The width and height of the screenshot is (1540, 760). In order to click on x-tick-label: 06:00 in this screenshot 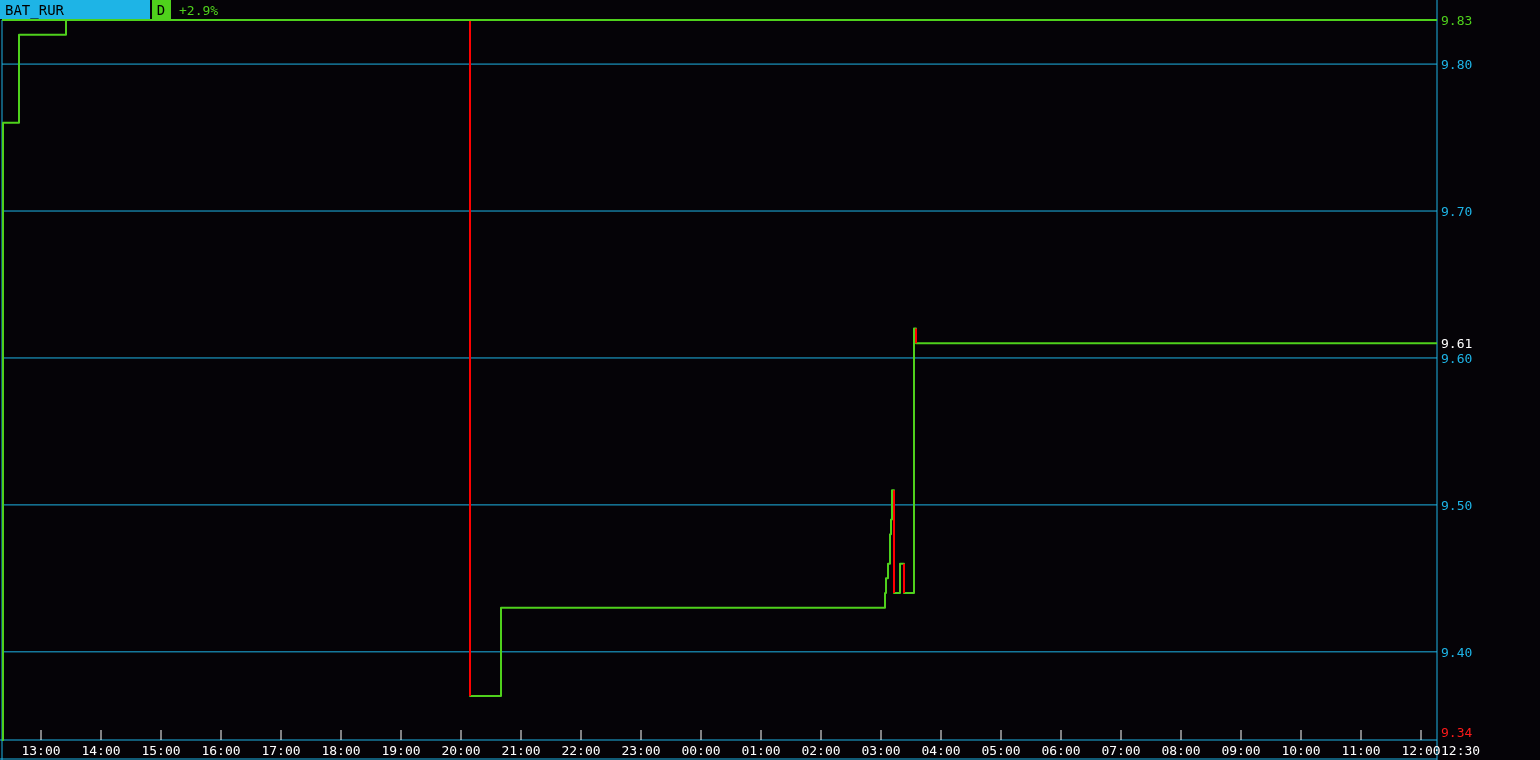, I will do `click(1061, 750)`.